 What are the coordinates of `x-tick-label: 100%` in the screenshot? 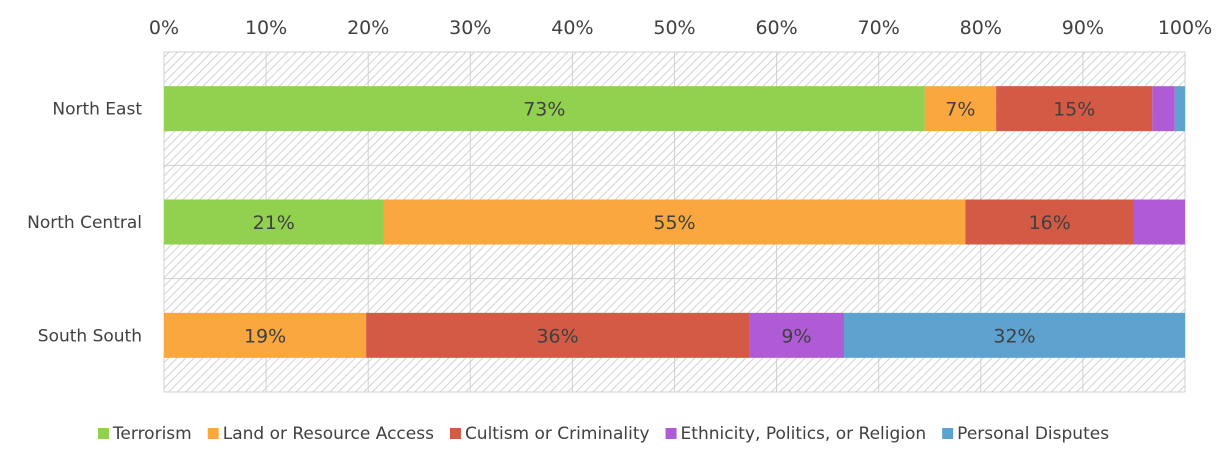 It's located at (1185, 28).